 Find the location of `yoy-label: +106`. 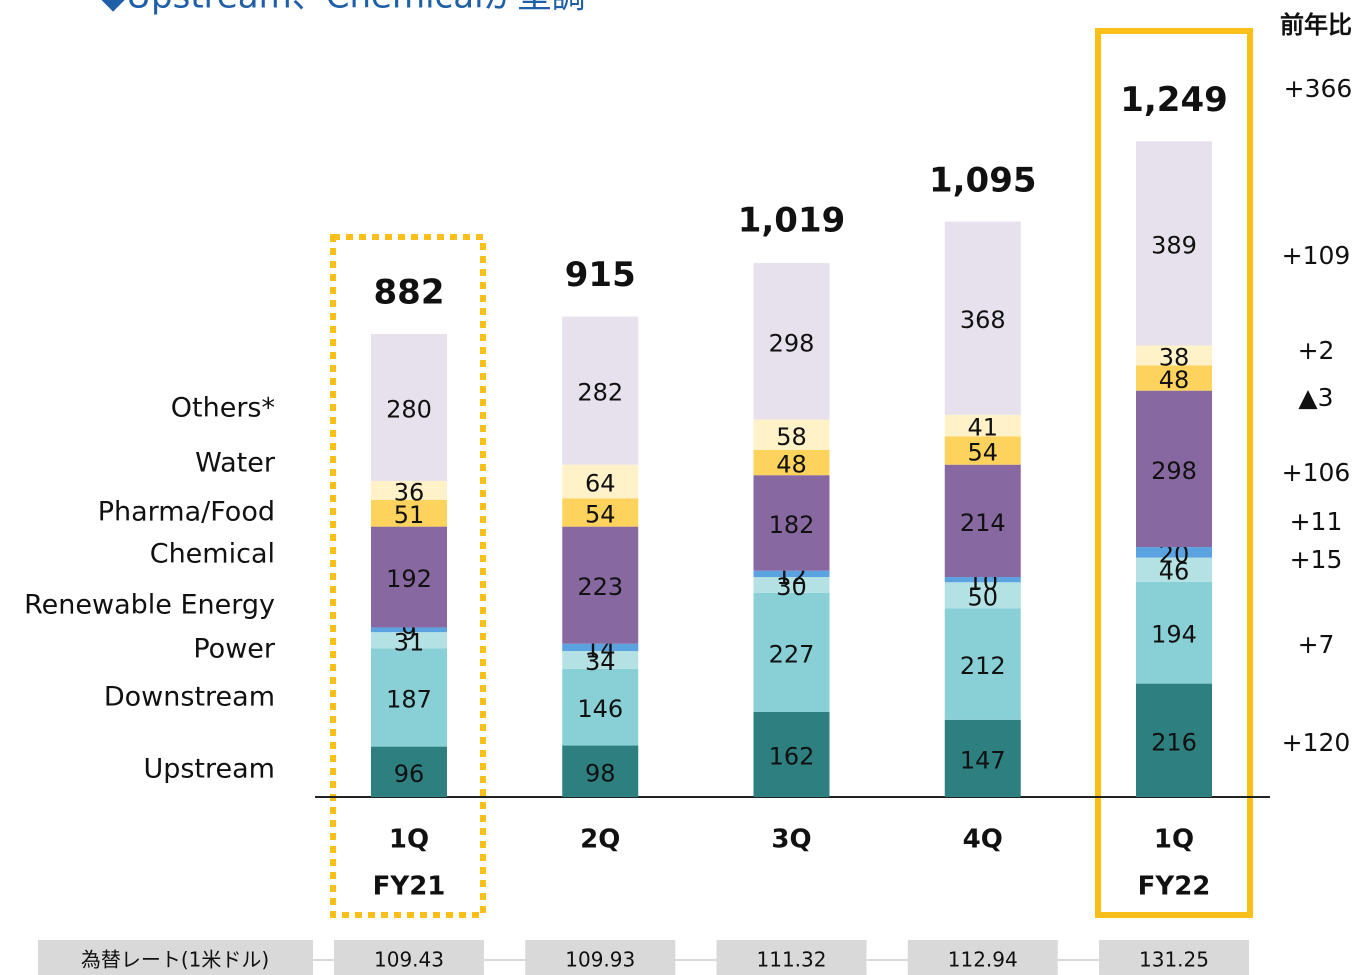

yoy-label: +106 is located at coordinates (1316, 472).